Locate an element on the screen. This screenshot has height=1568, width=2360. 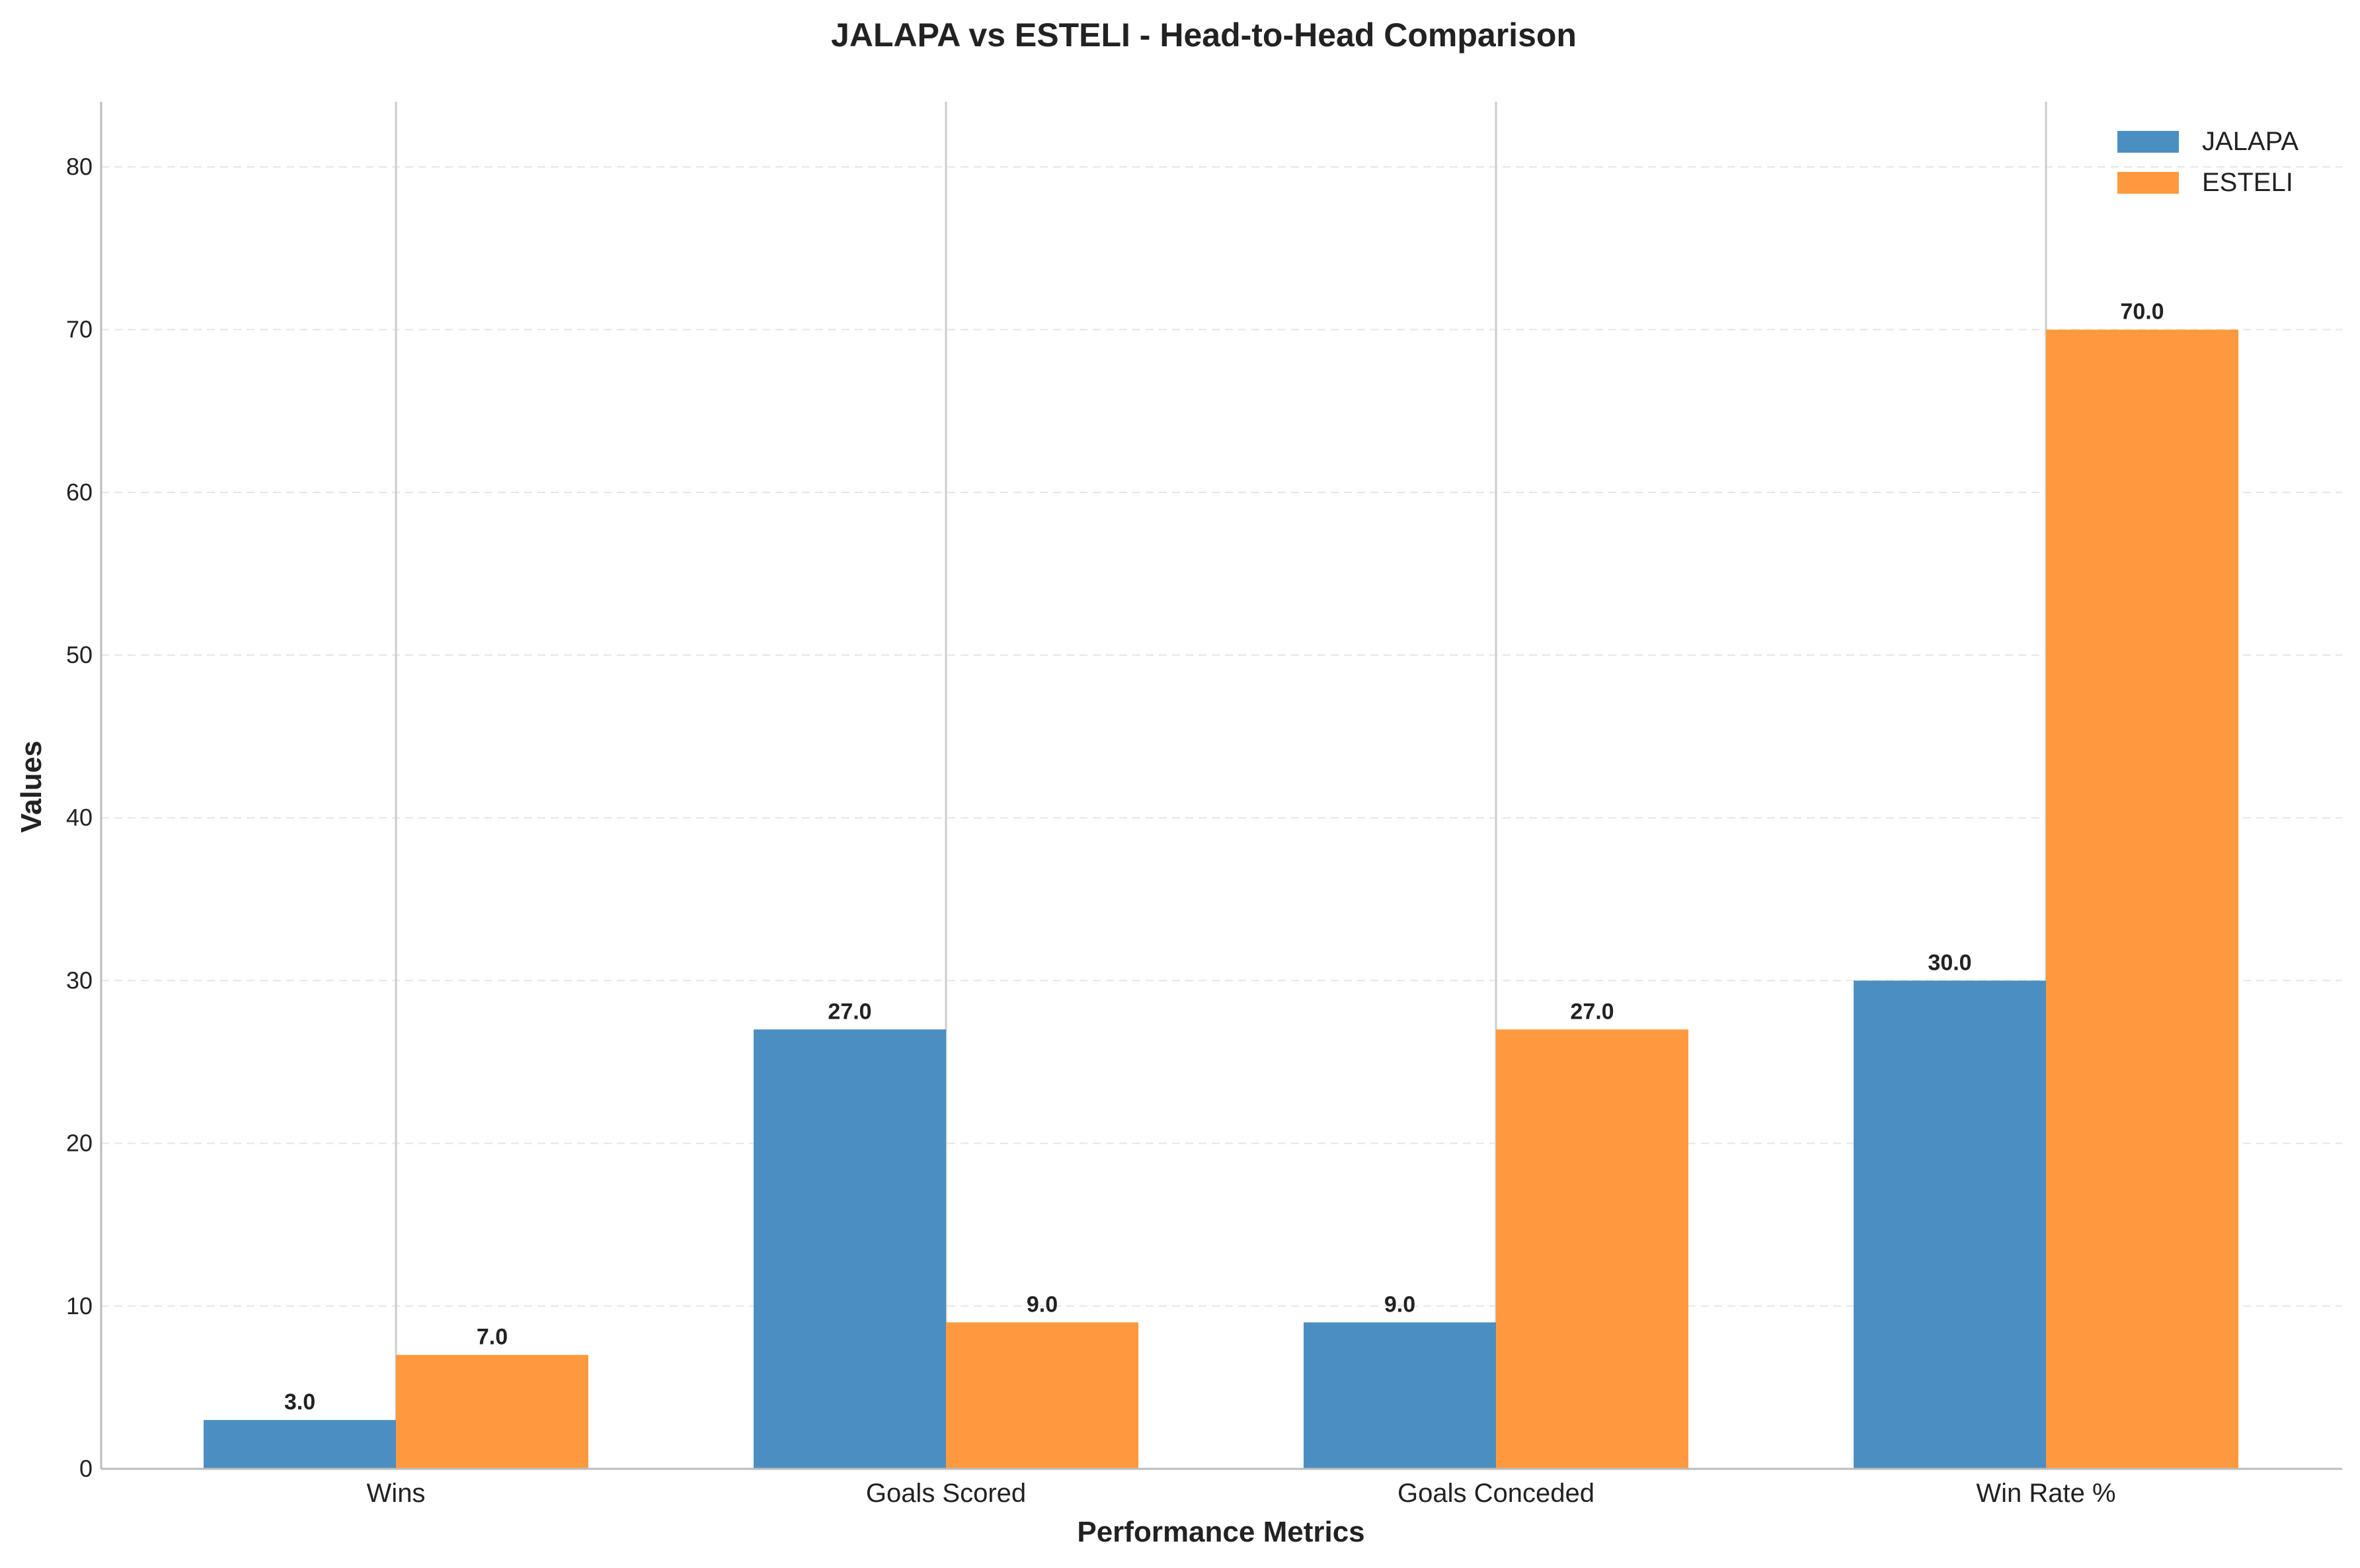
x-axis-label: Performance Metrics is located at coordinates (1220, 1532).